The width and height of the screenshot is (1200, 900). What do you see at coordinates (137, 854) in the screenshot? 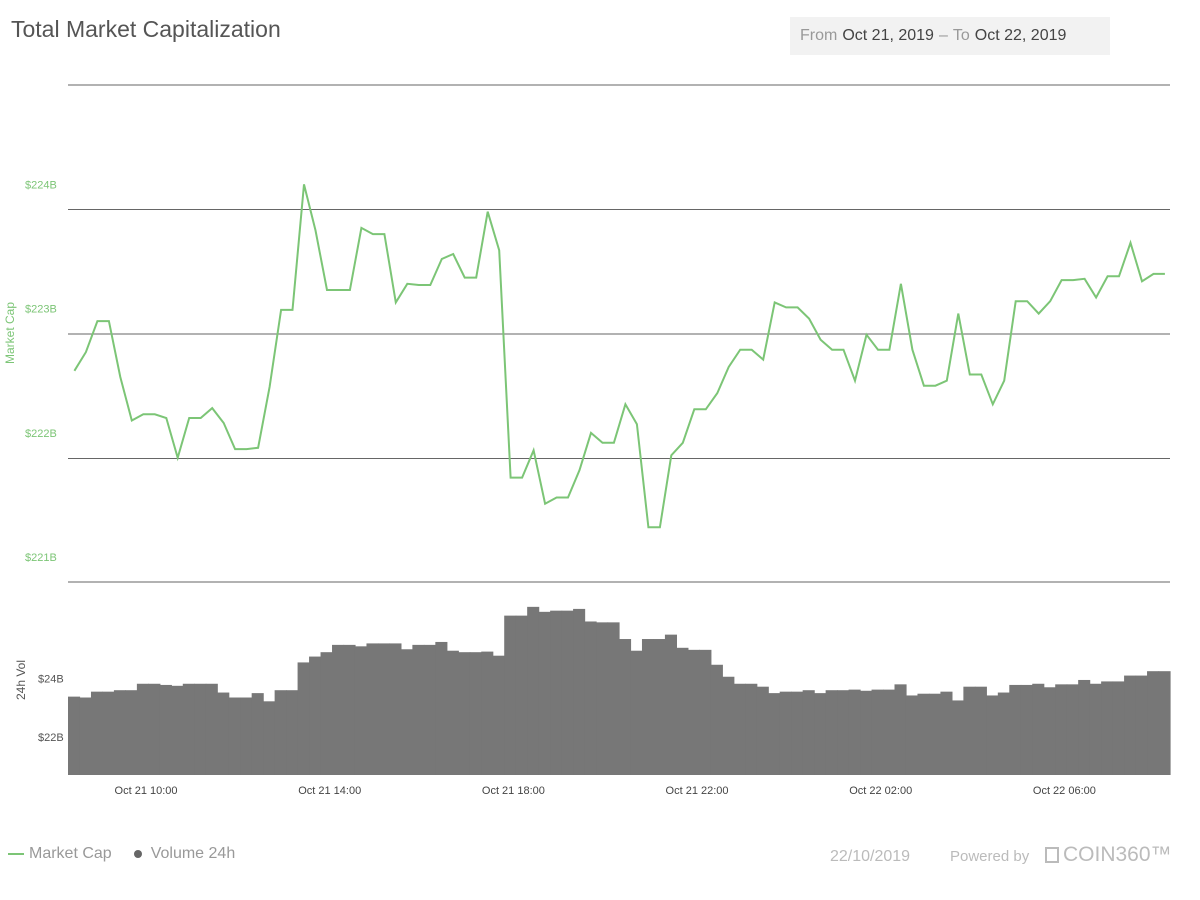
I see `volume-swatch` at bounding box center [137, 854].